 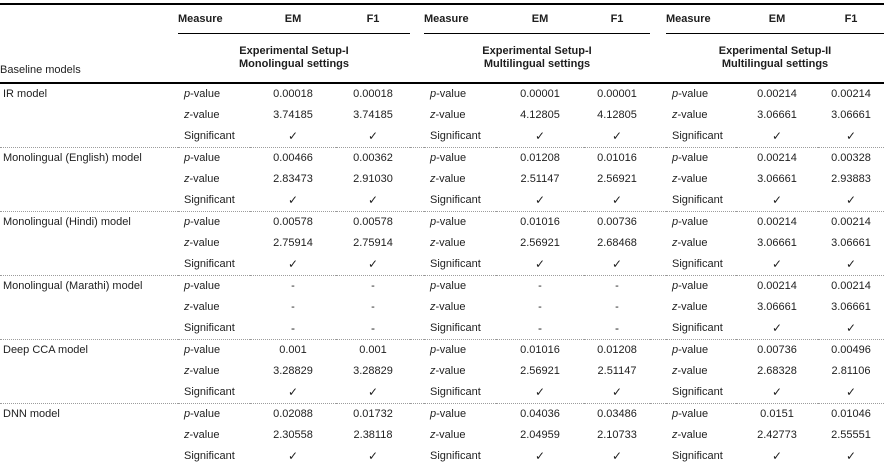 What do you see at coordinates (617, 18) in the screenshot?
I see `f1-header-g2: F1` at bounding box center [617, 18].